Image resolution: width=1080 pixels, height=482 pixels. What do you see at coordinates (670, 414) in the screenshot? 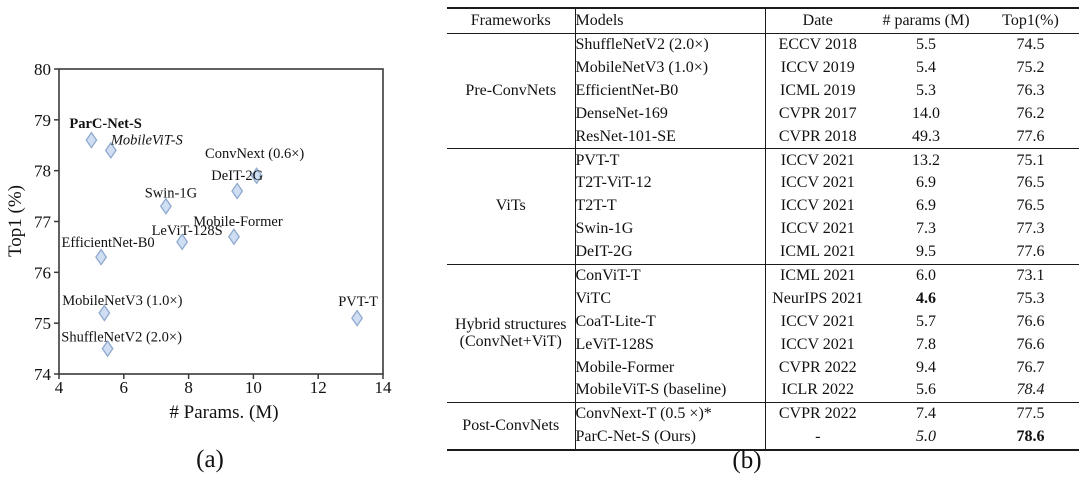
I see `model-cell: ConvNext-T (0.5 ×)*` at bounding box center [670, 414].